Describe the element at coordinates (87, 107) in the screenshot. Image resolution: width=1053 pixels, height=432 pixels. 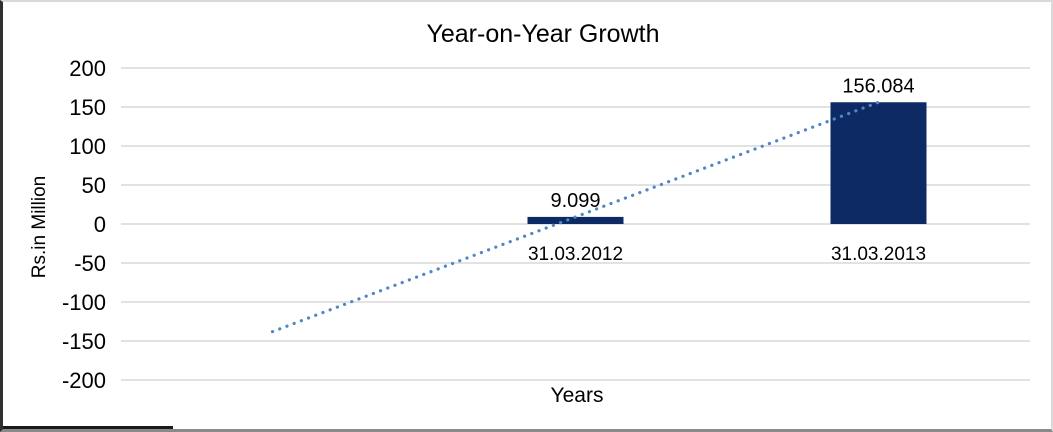
I see `y-tick-label: 150` at that location.